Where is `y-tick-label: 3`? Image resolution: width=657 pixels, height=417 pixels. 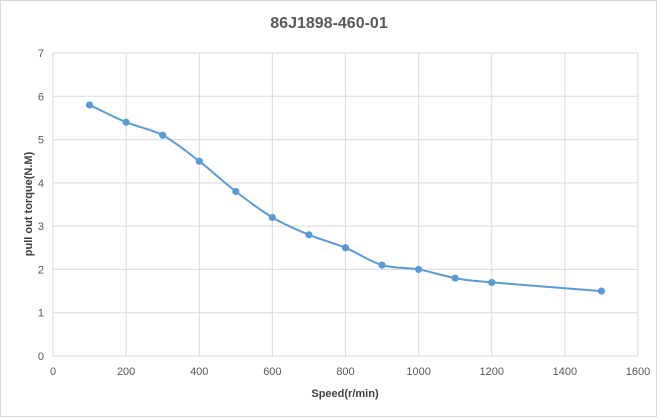
y-tick-label: 3 is located at coordinates (41, 227).